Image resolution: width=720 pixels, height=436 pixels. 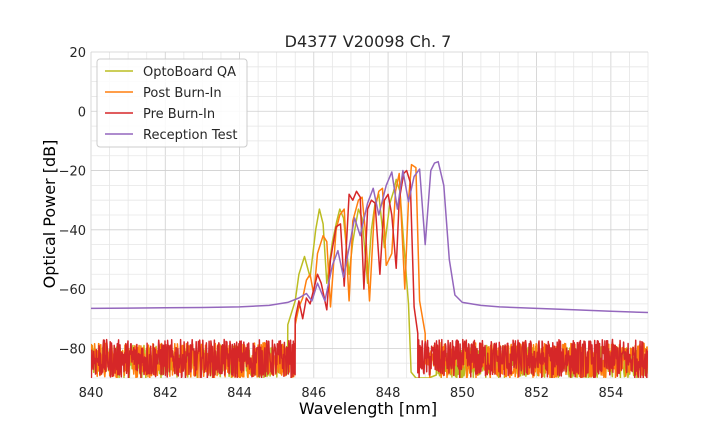 What do you see at coordinates (368, 41) in the screenshot?
I see `chart-title: D4377 V20098 Ch. 7` at bounding box center [368, 41].